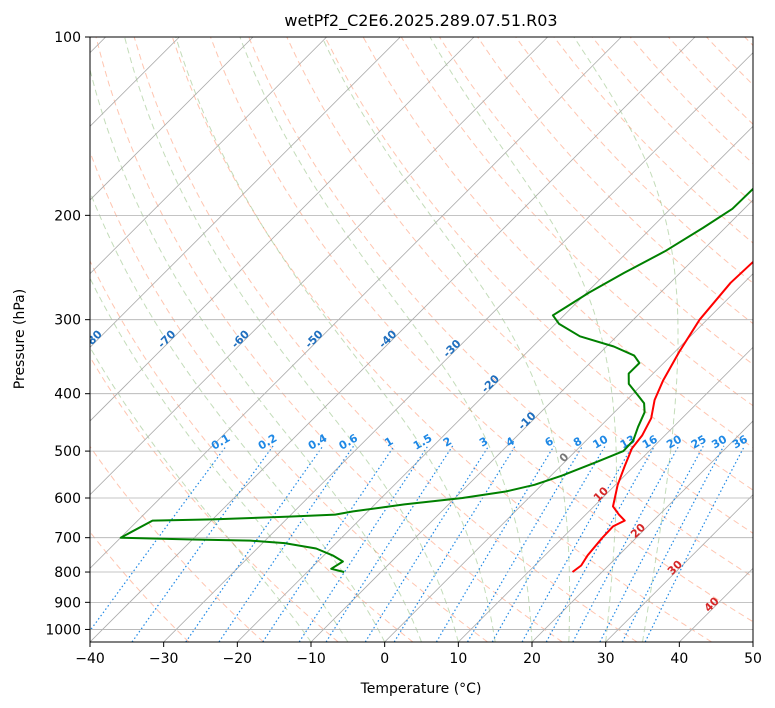 The image size is (775, 708). I want to click on y-tick-label: 700, so click(67, 539).